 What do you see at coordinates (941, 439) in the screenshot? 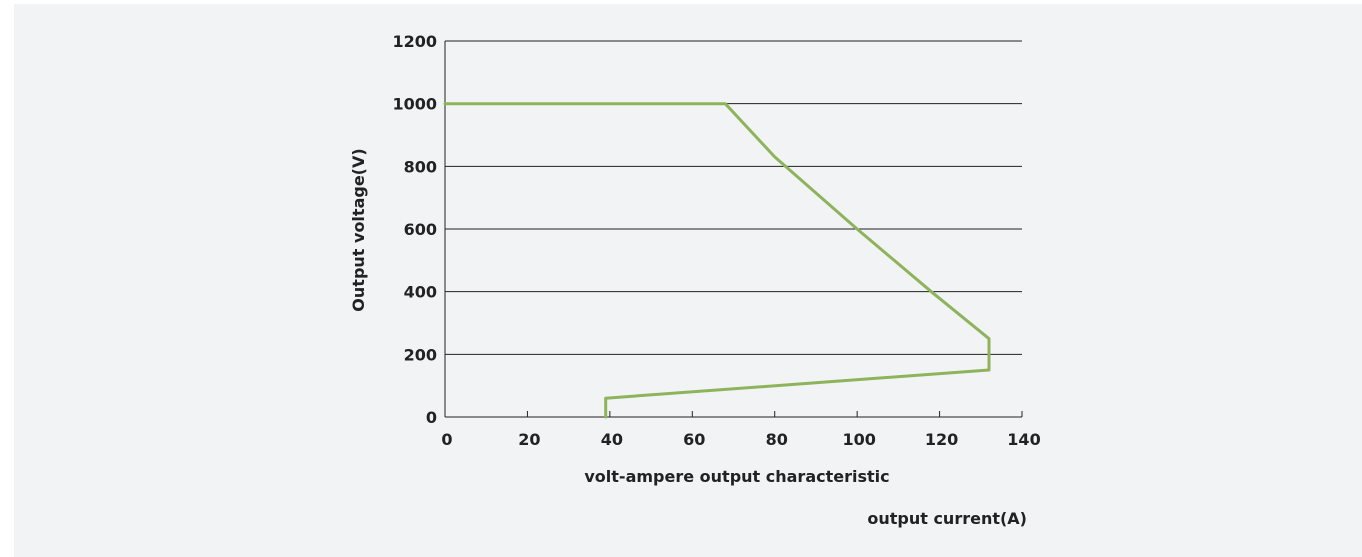
I see `x-tick-label: 120` at bounding box center [941, 439].